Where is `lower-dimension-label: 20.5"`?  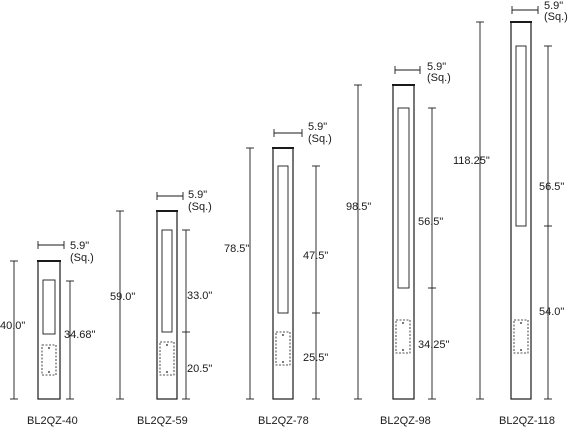
lower-dimension-label: 20.5" is located at coordinates (199, 369).